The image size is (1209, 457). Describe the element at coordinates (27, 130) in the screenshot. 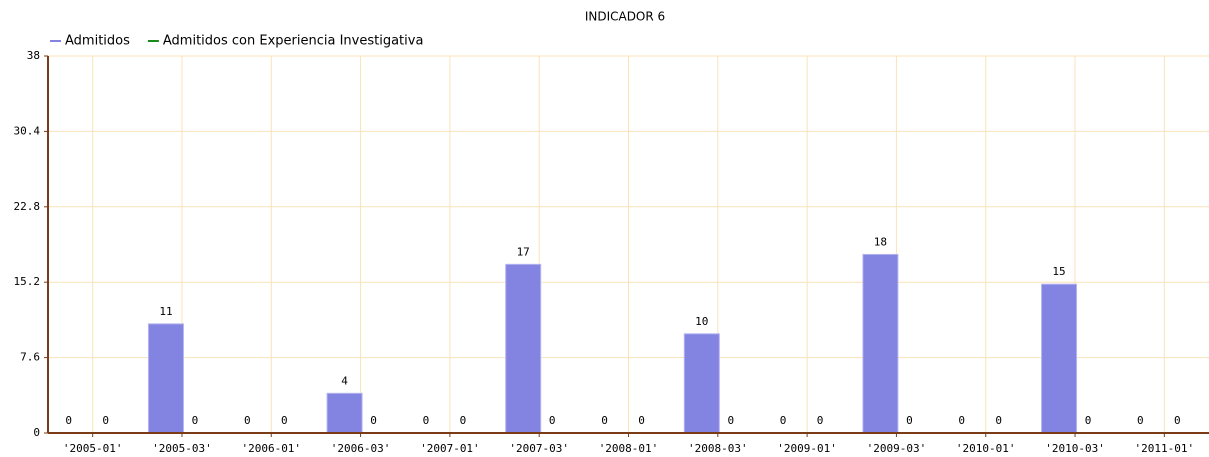

I see `y-tick-label: 30.4` at that location.